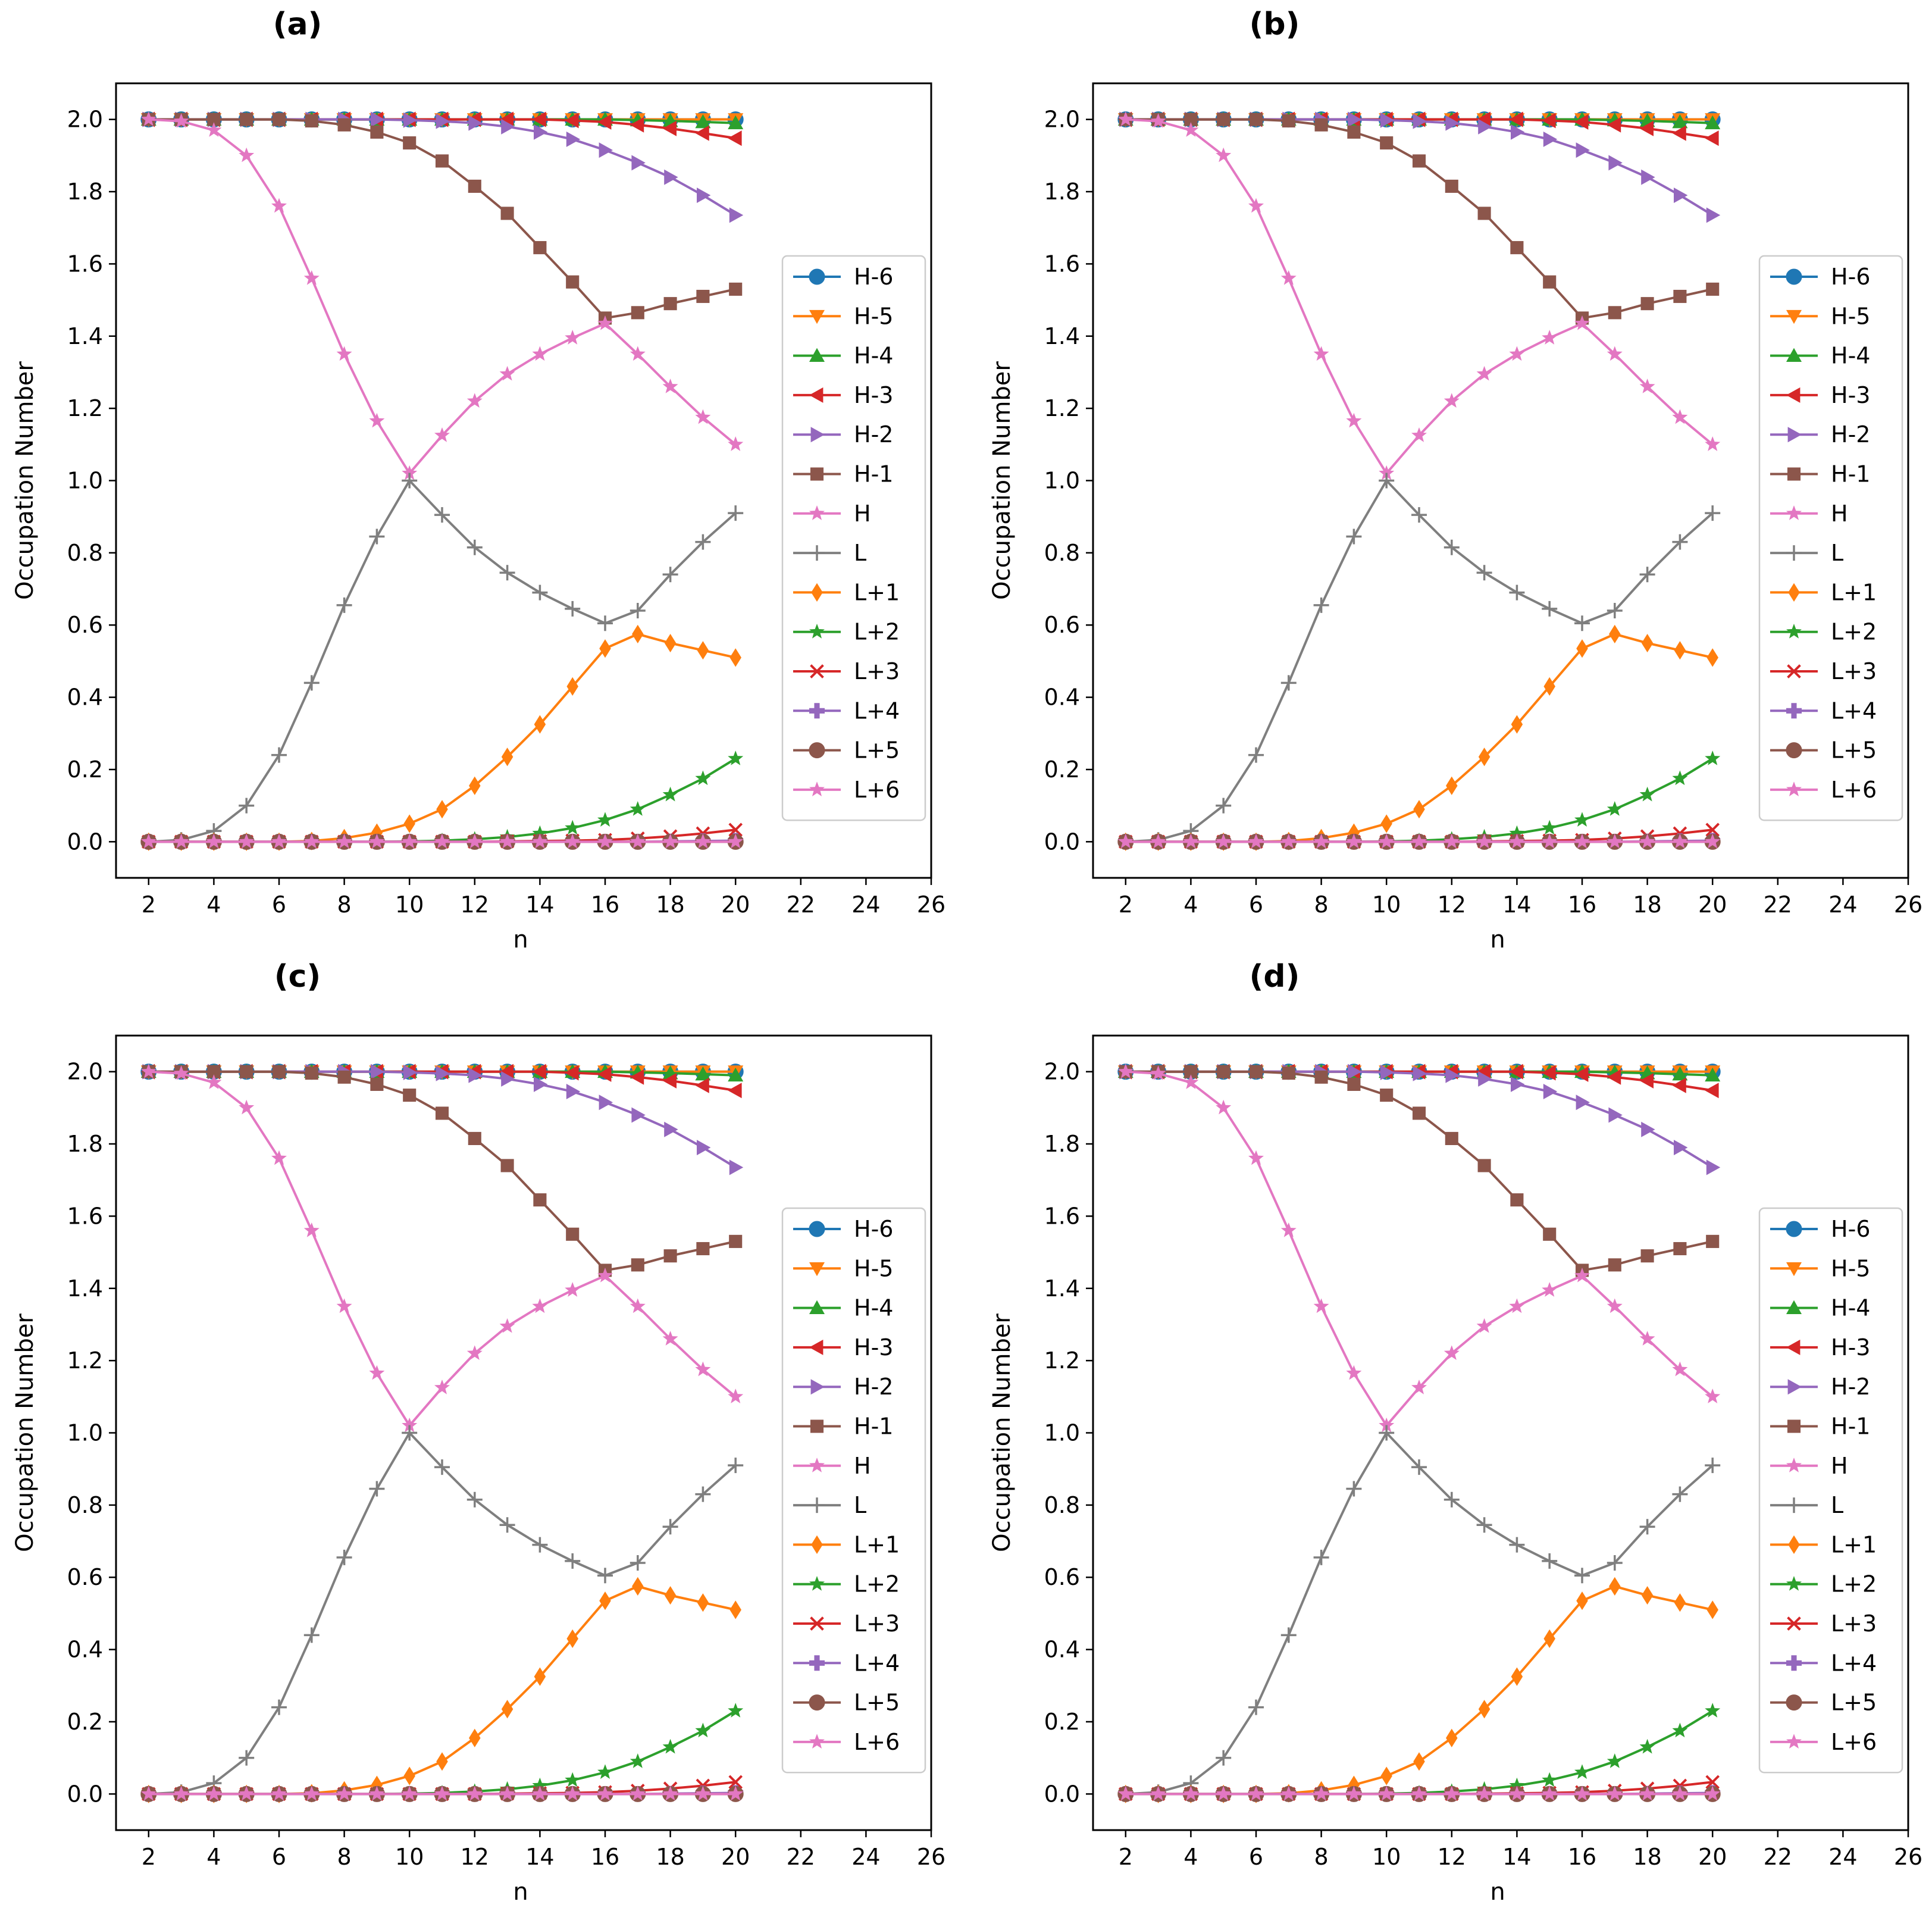 The width and height of the screenshot is (1932, 1917). What do you see at coordinates (85, 192) in the screenshot?
I see `y-tick-label: 1.8` at bounding box center [85, 192].